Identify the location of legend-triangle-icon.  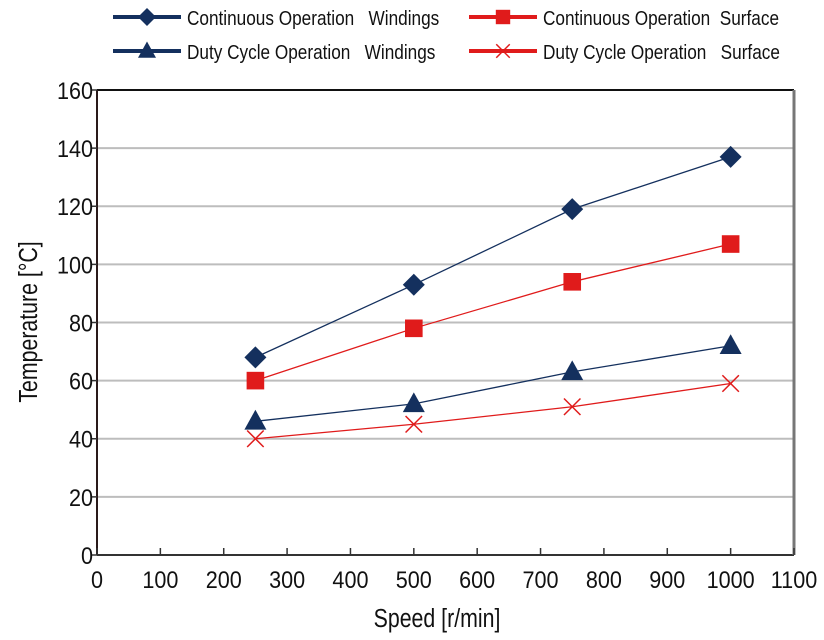
(147, 49).